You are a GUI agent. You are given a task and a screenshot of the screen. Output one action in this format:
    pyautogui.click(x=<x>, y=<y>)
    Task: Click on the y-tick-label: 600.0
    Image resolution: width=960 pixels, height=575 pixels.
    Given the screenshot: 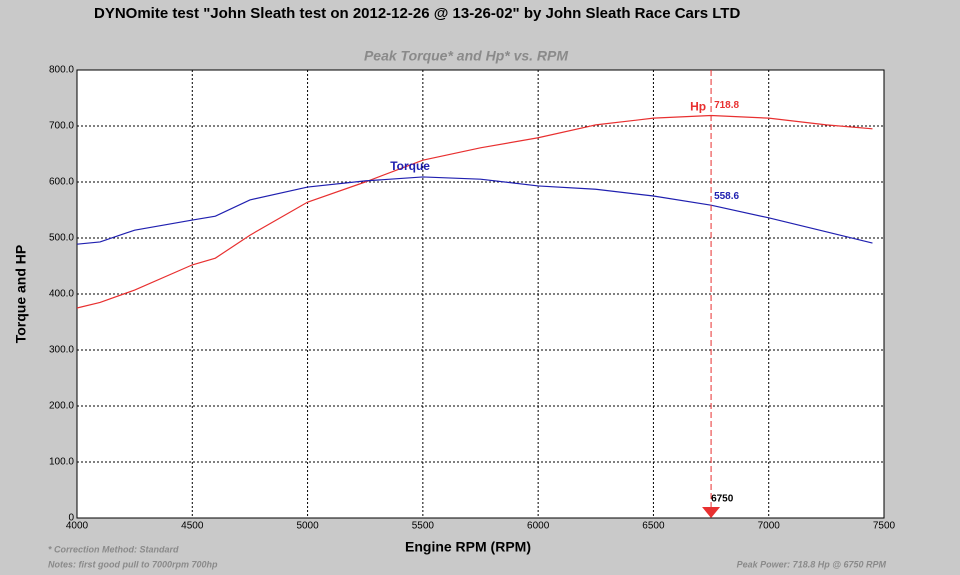 What is the action you would take?
    pyautogui.click(x=61, y=182)
    